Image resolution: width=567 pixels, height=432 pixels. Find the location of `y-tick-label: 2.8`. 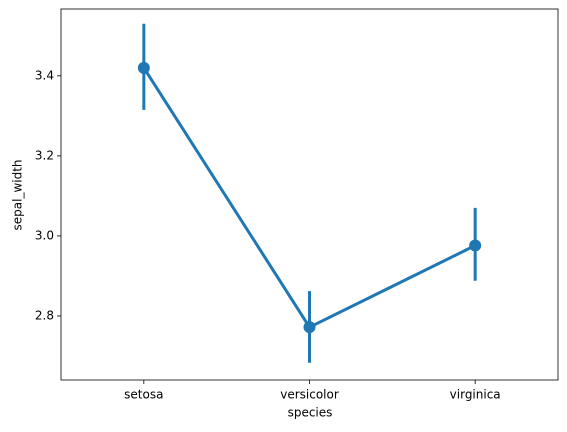

y-tick-label: 2.8 is located at coordinates (44, 315).